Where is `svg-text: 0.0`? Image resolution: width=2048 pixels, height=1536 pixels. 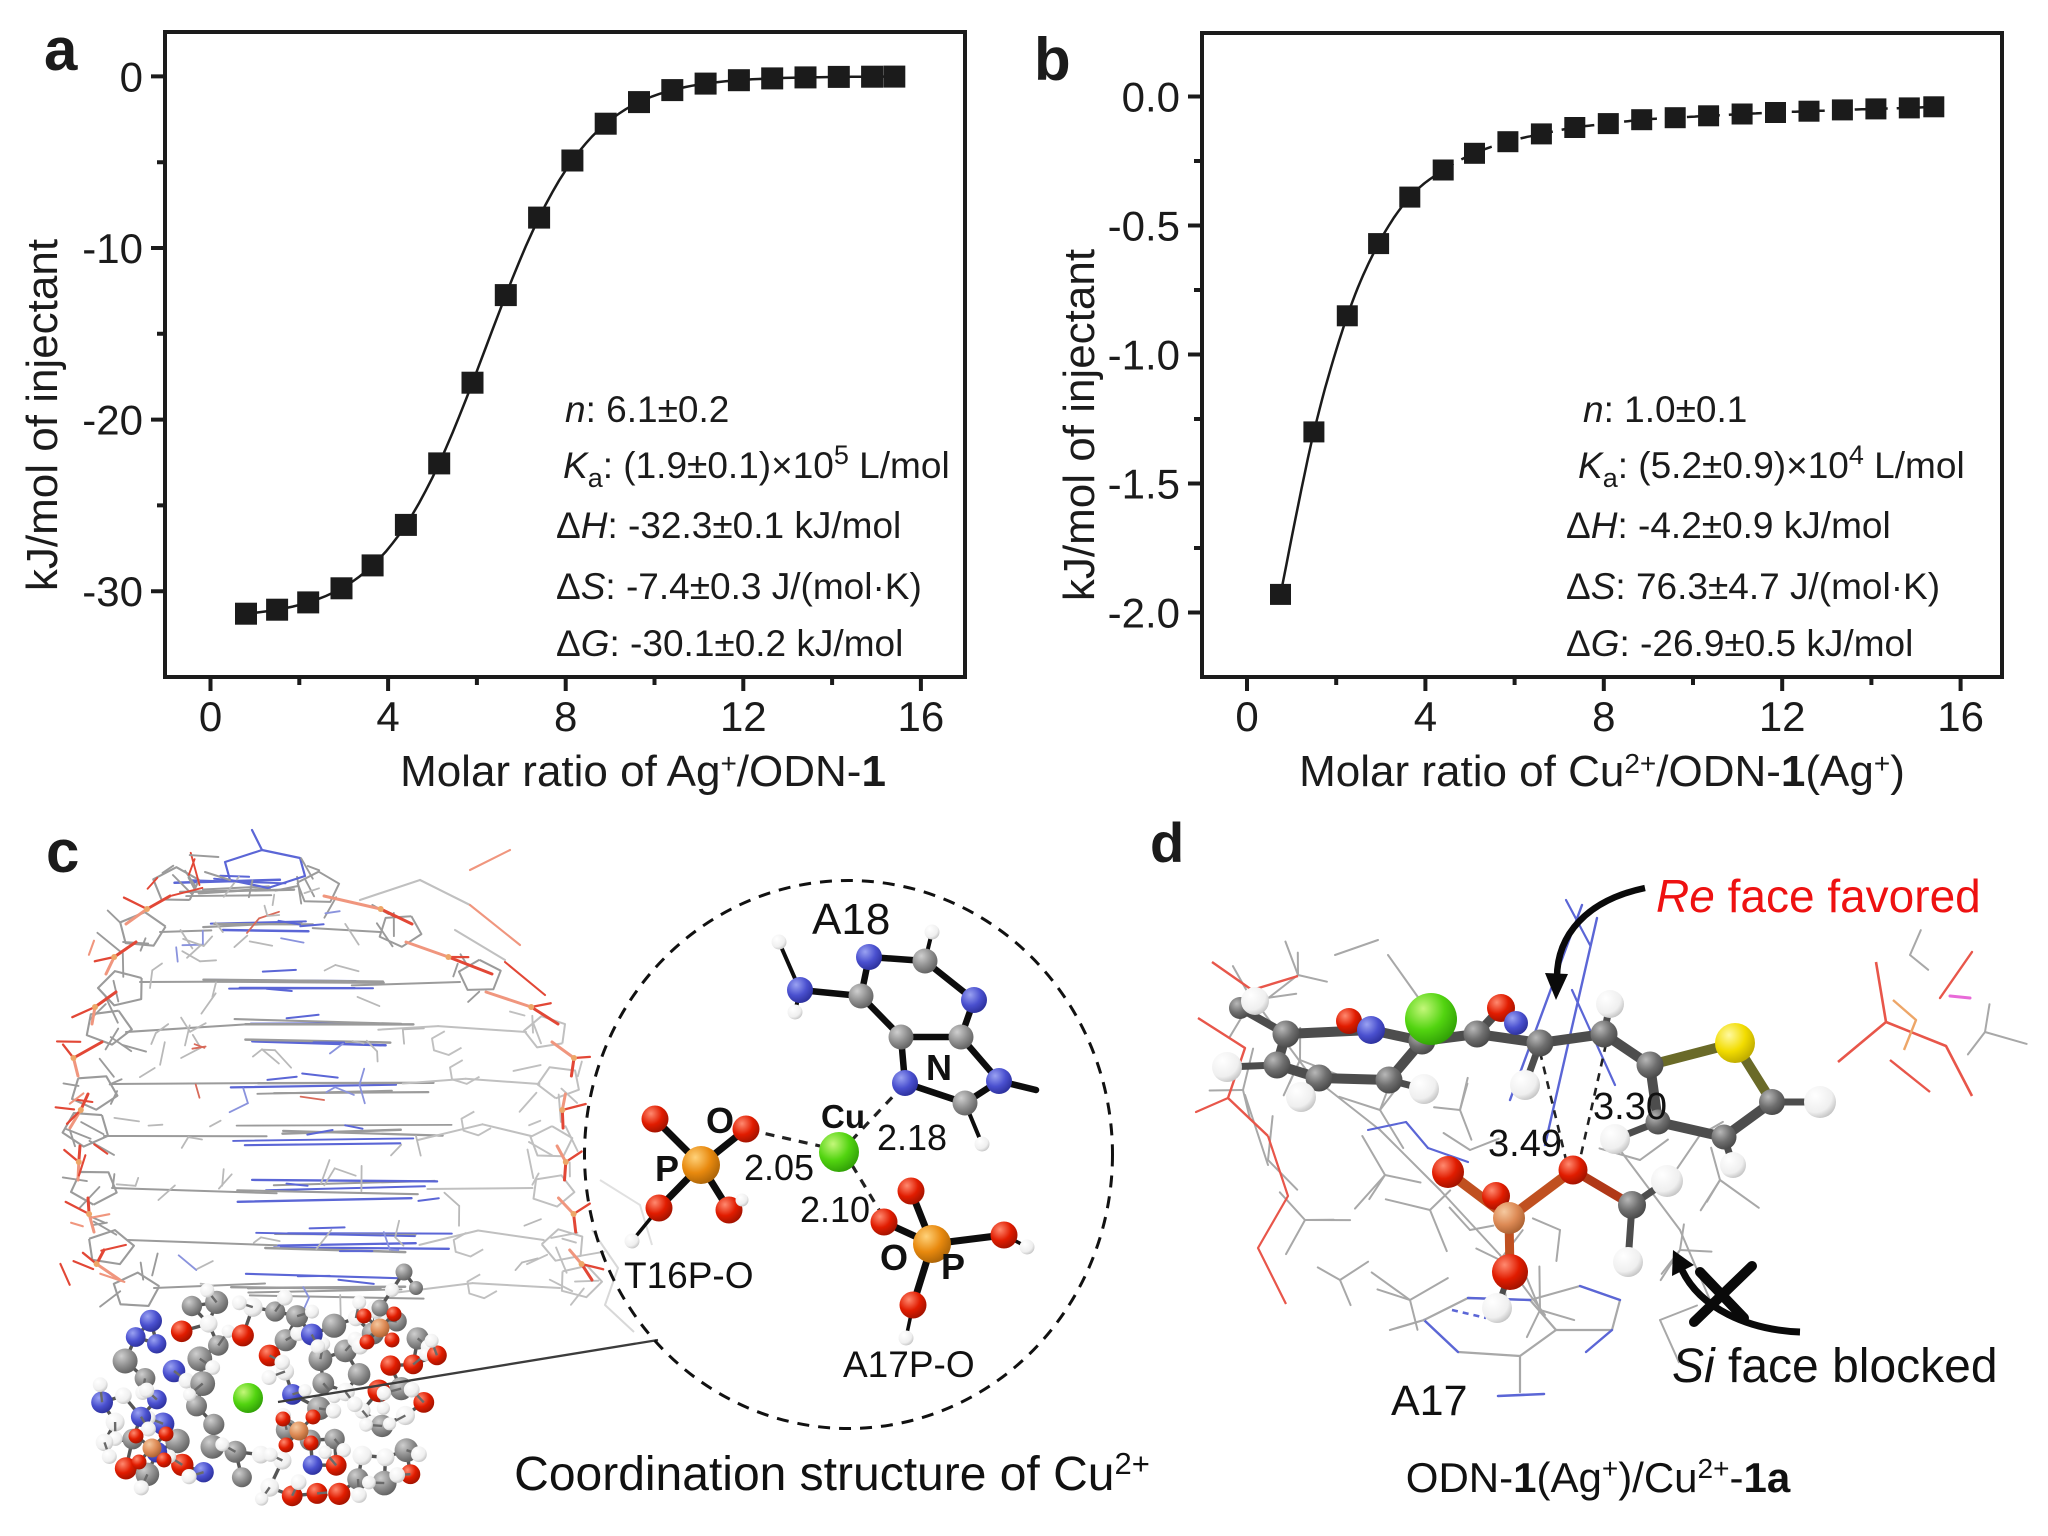 svg-text: 0.0 is located at coordinates (1151, 97).